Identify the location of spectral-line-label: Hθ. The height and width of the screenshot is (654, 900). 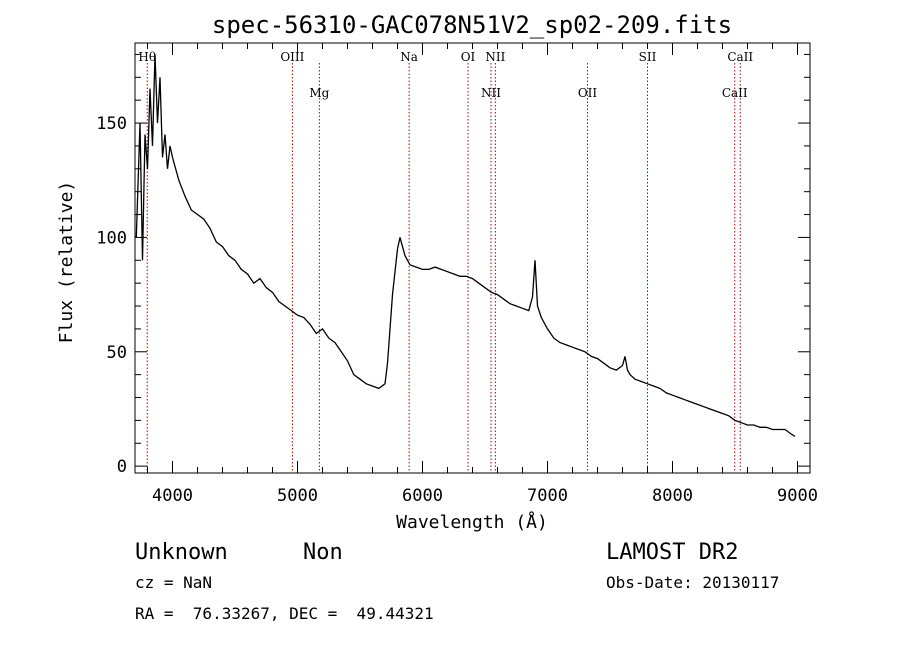
(147, 57).